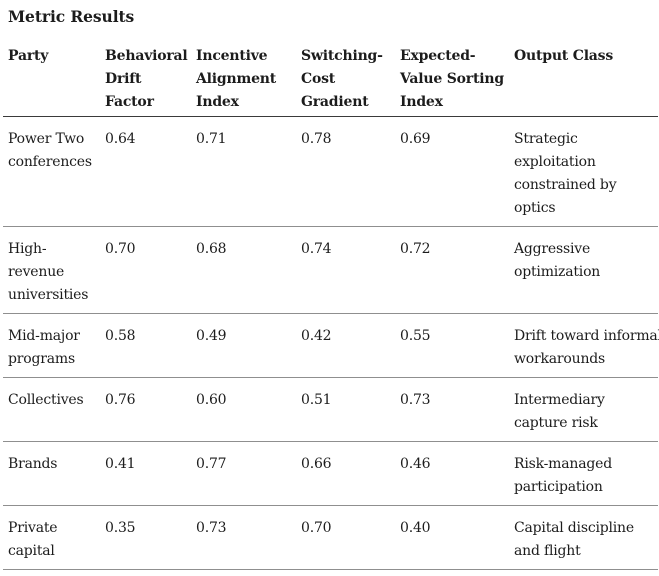 The height and width of the screenshot is (576, 659). I want to click on cell-output-class: Capital discipline and flight, so click(574, 539).